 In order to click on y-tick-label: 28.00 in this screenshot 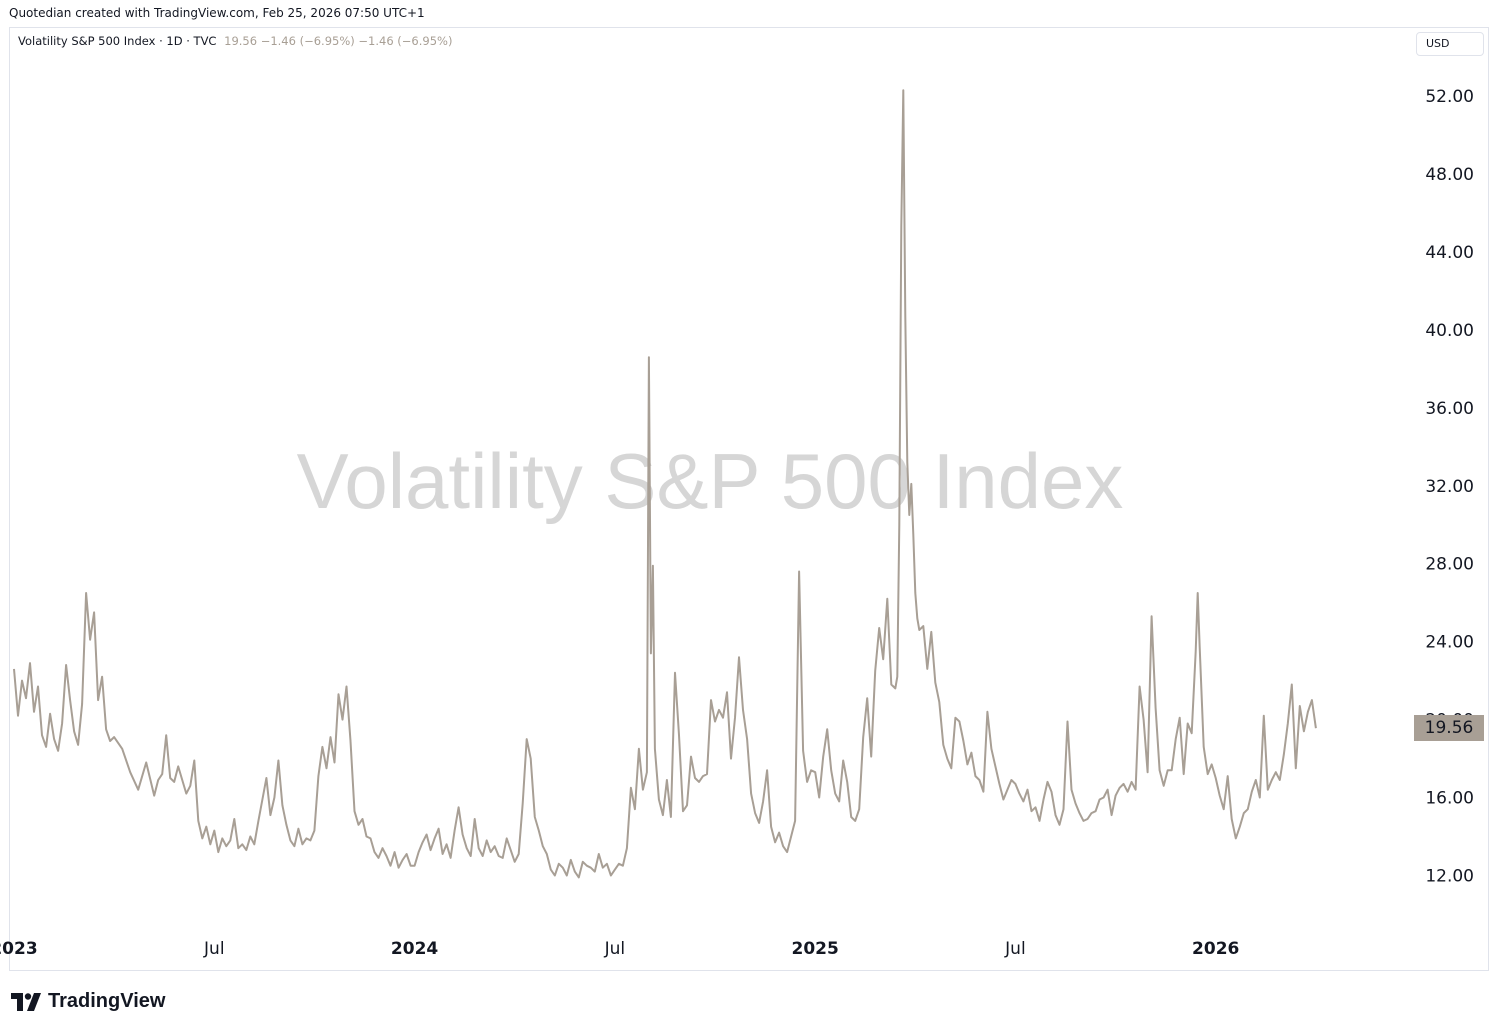, I will do `click(1449, 565)`.